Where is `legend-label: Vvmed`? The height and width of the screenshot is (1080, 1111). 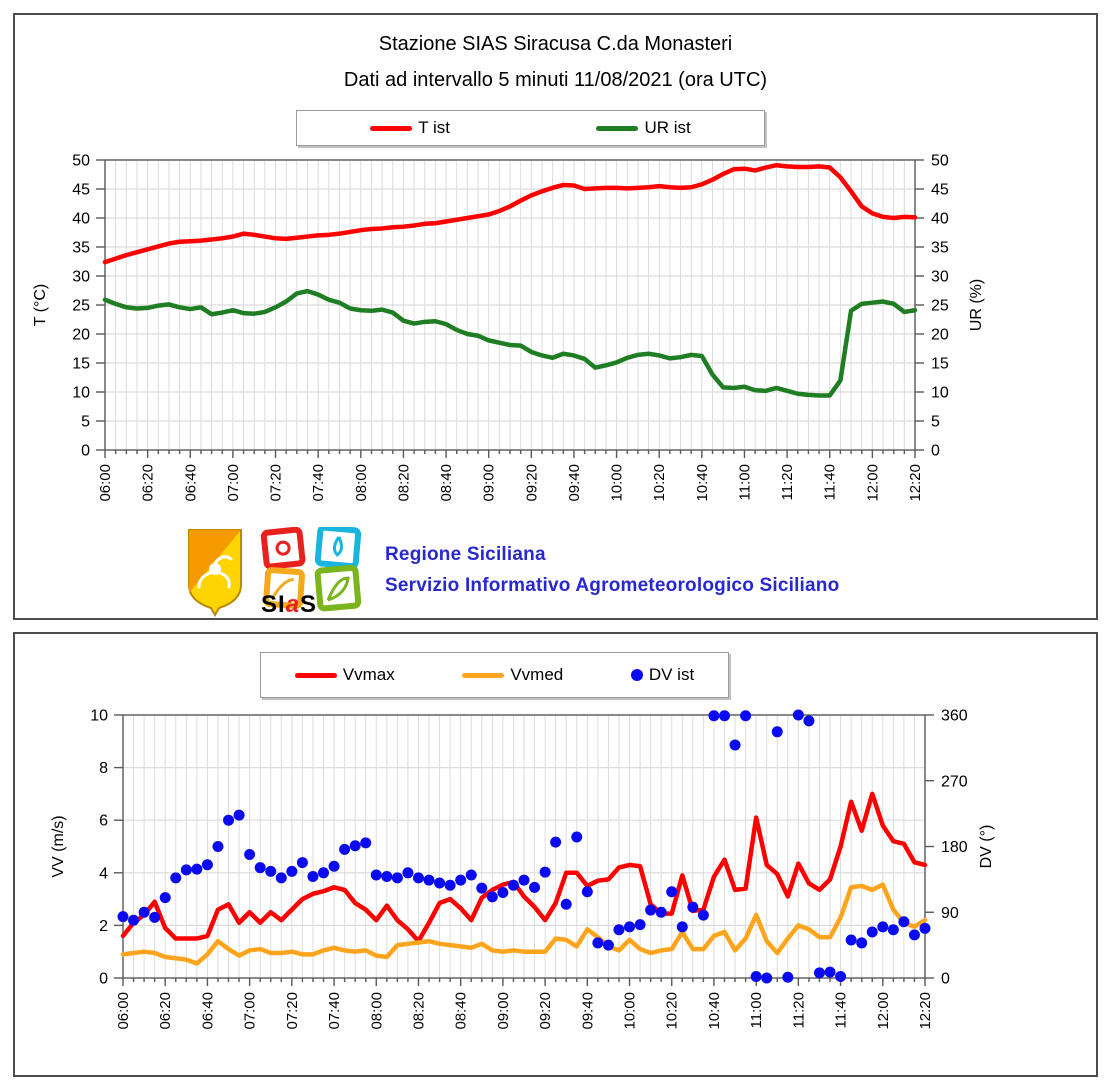 legend-label: Vvmed is located at coordinates (537, 674).